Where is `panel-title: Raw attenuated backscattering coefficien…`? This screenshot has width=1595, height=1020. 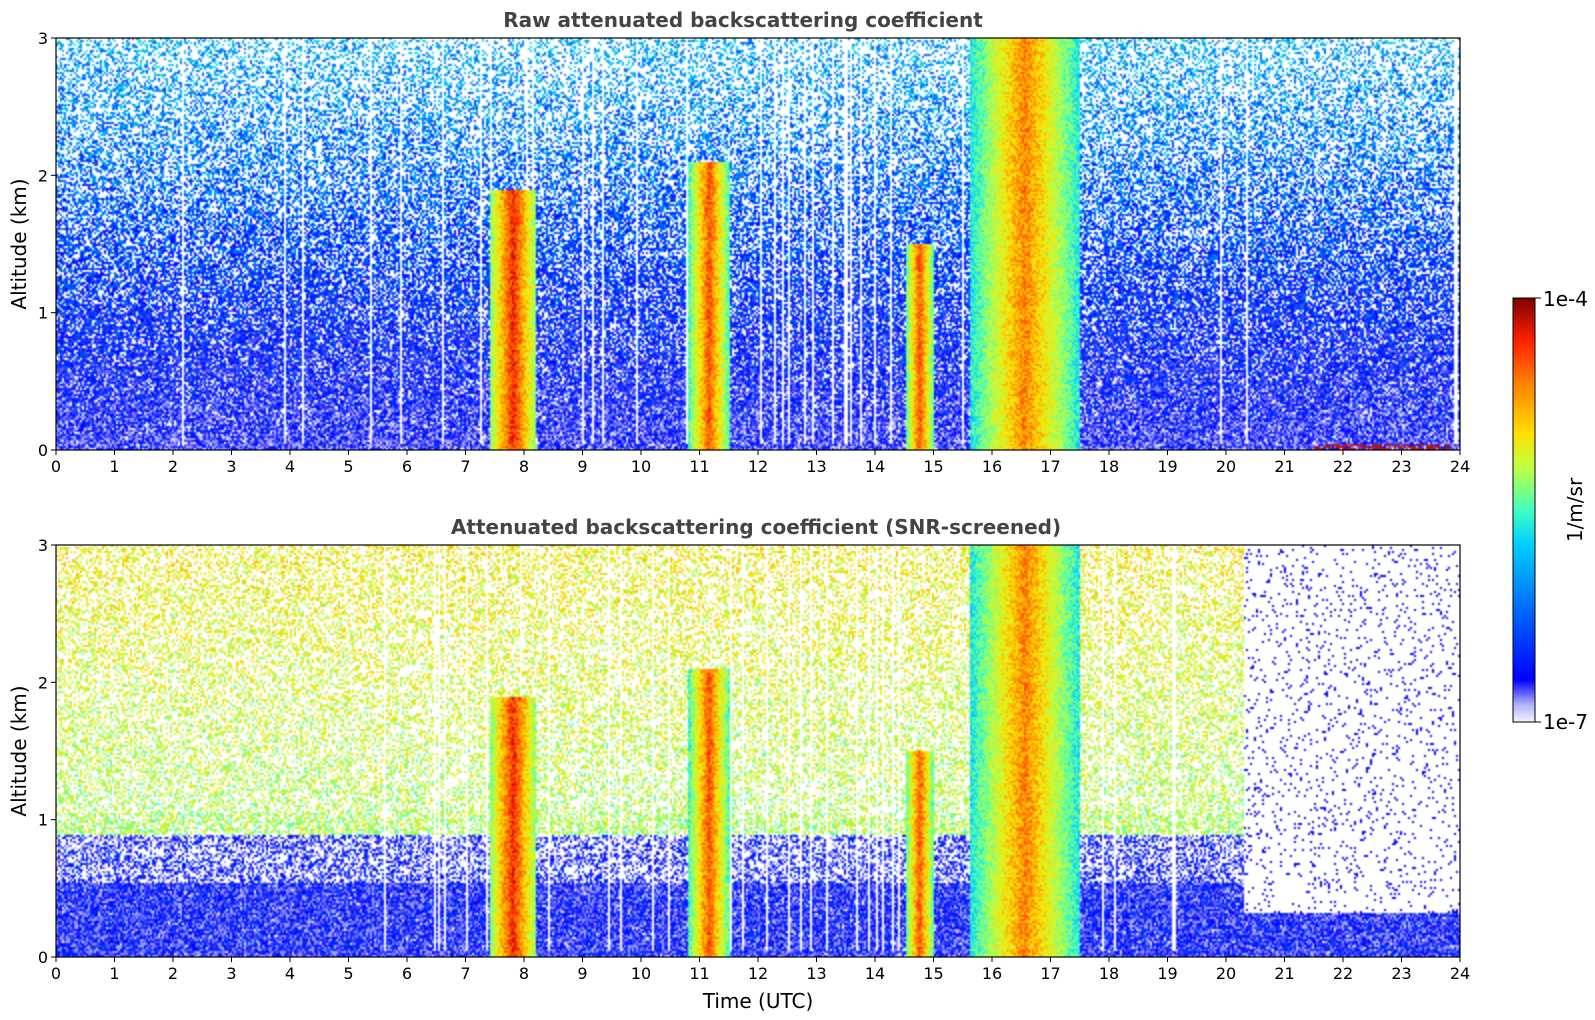
panel-title: Raw attenuated backscattering coefficien… is located at coordinates (743, 20).